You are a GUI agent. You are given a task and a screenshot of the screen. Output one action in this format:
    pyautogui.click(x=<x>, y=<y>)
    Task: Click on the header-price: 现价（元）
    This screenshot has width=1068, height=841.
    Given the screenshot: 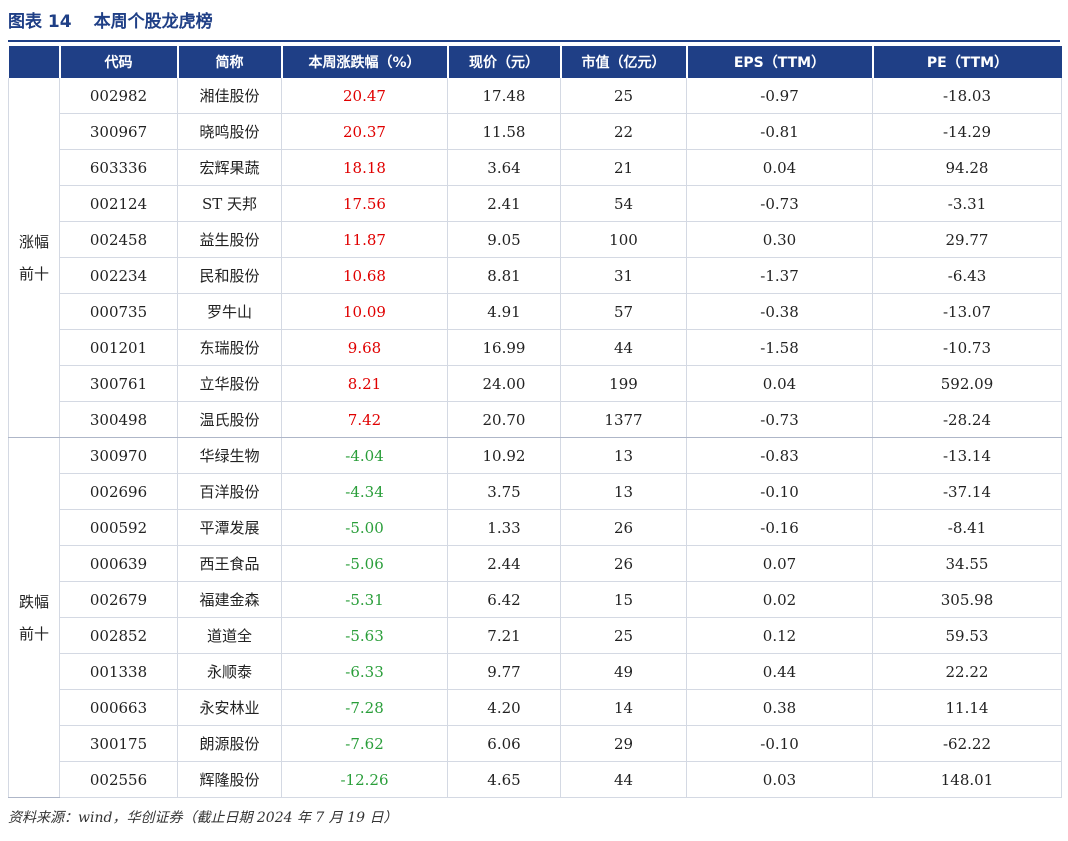 What is the action you would take?
    pyautogui.click(x=504, y=62)
    